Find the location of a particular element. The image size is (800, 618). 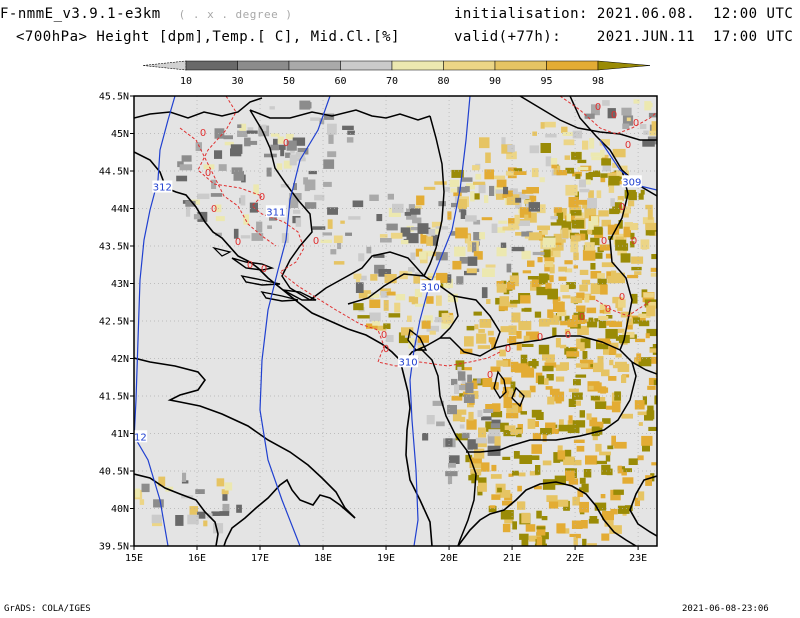

border-croatia-bosnia-west is located at coordinates (281, 205).